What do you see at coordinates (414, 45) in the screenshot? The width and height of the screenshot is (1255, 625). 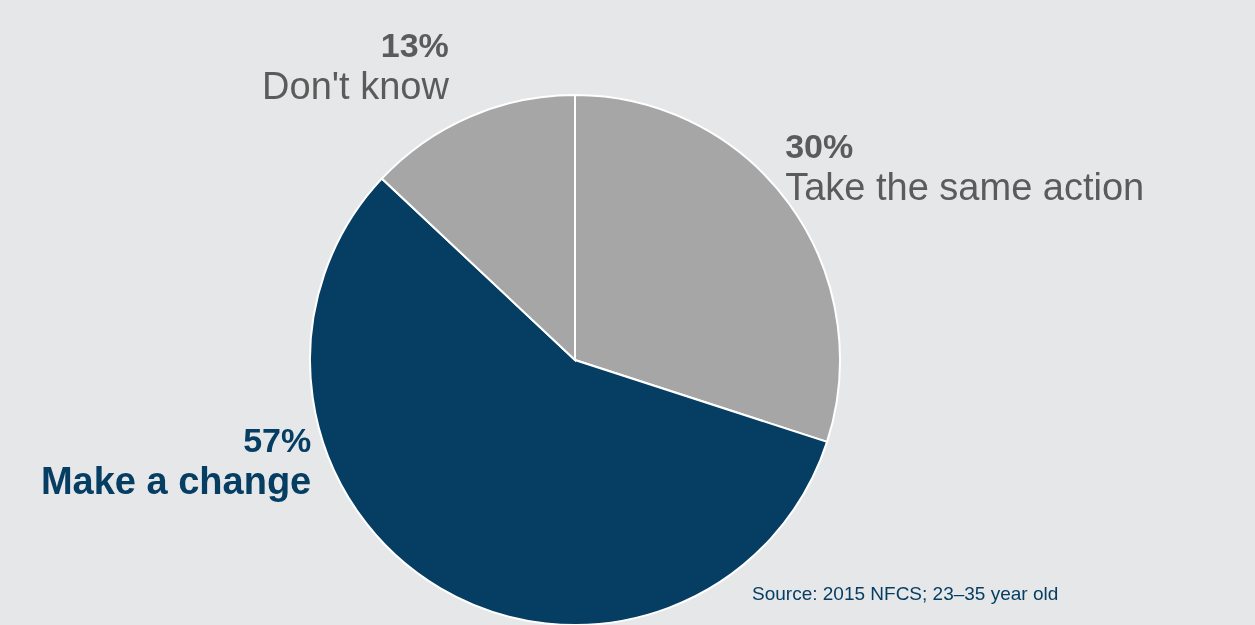 I see `data-label: 13%` at bounding box center [414, 45].